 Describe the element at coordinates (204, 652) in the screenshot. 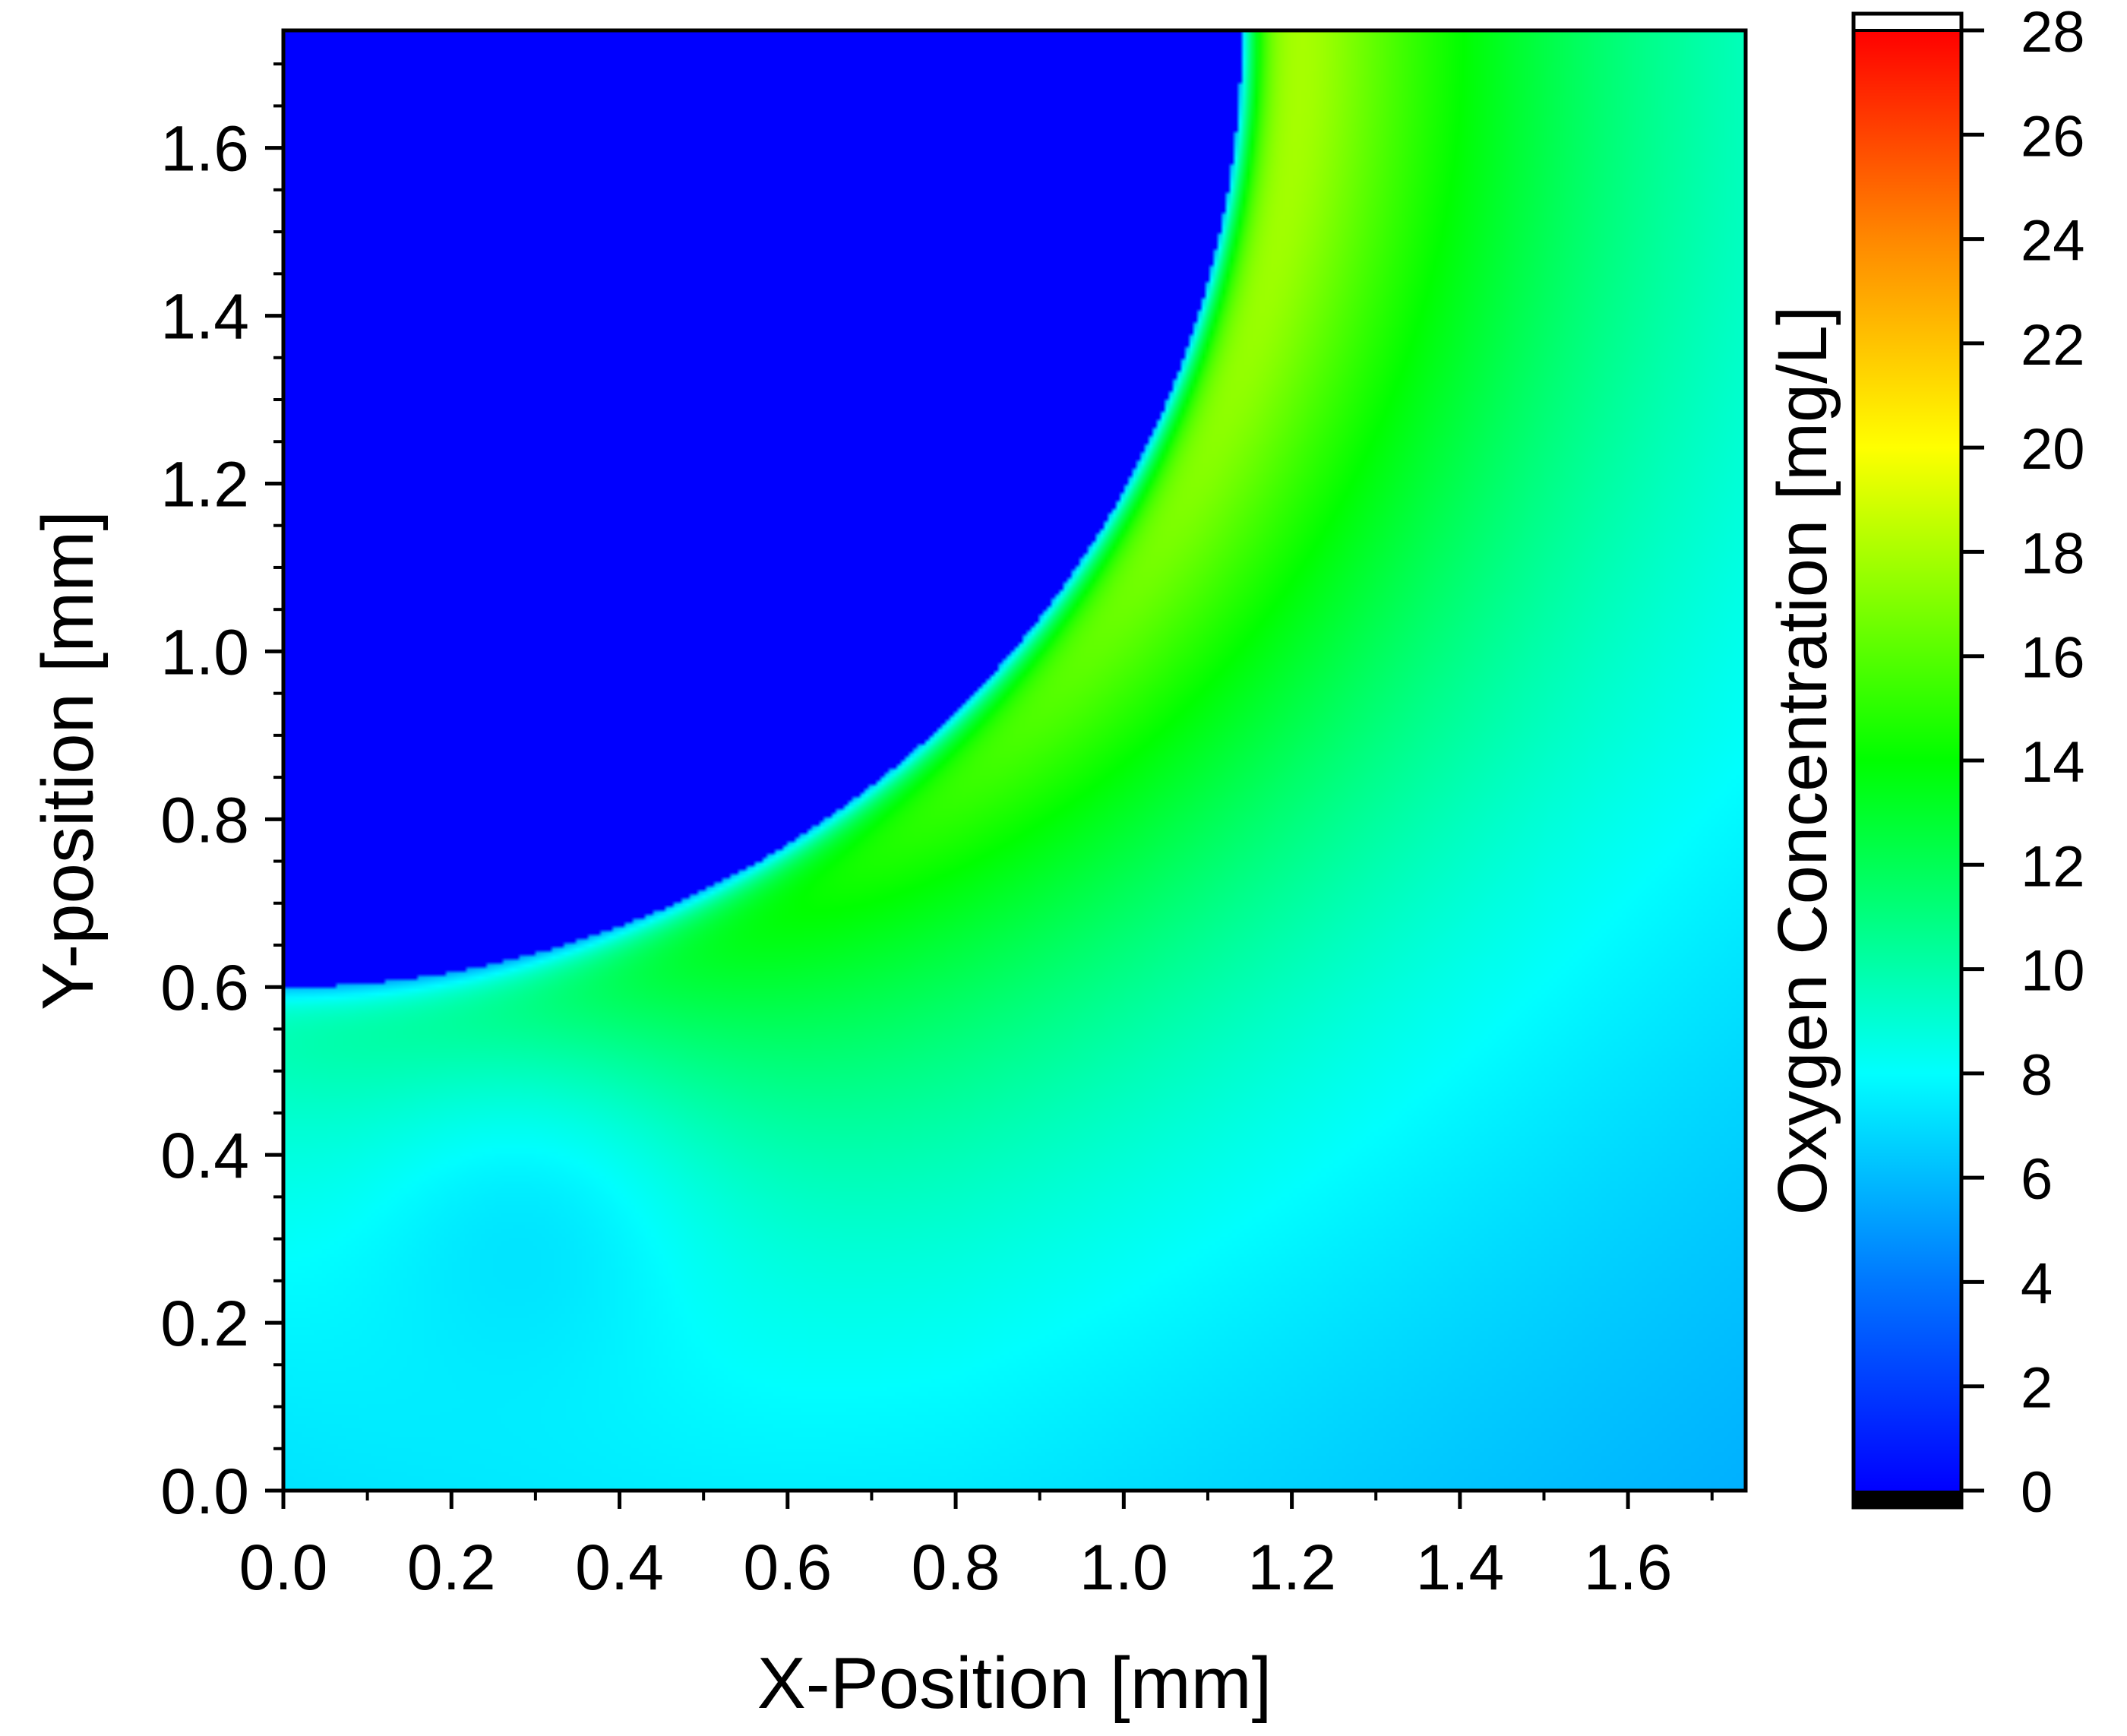

I see `y-tick-label: 1.0` at that location.